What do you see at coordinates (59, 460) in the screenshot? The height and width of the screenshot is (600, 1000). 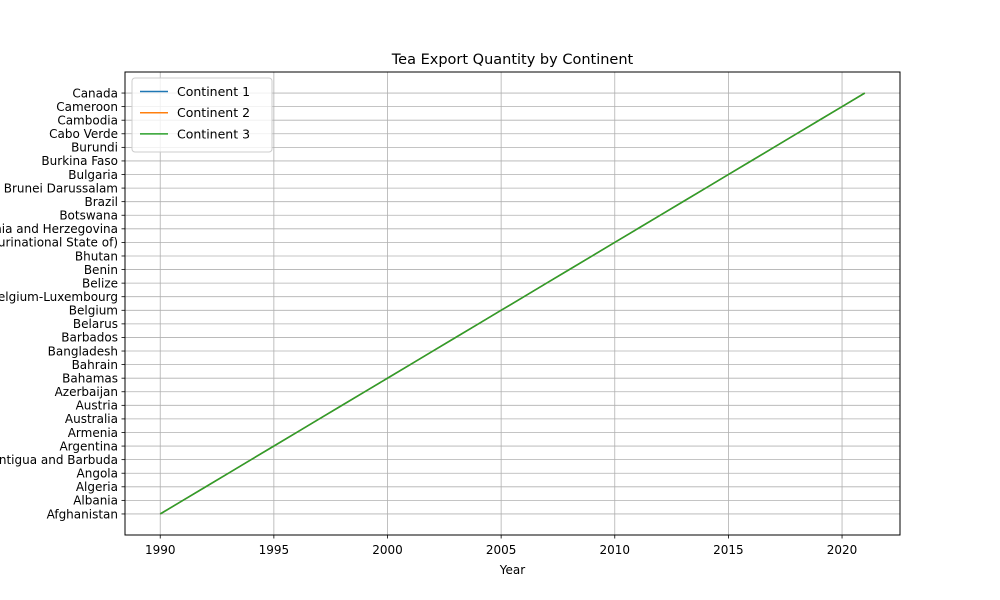 I see `y-tick-label: Antigua and Barbuda` at bounding box center [59, 460].